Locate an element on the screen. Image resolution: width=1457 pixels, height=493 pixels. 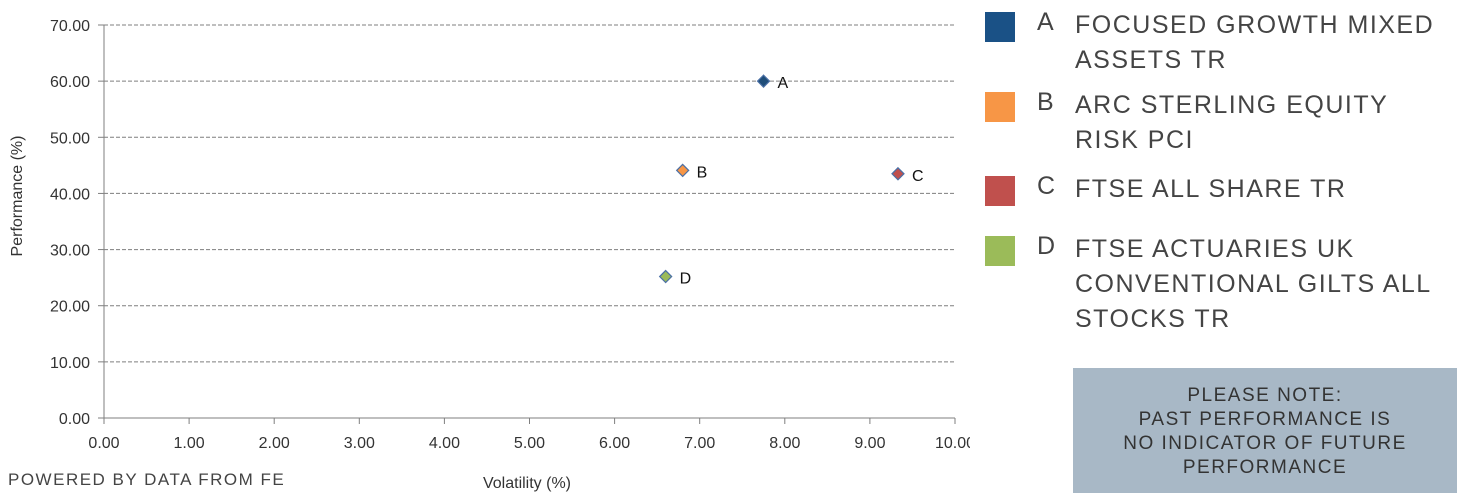
point-d is located at coordinates (665, 276).